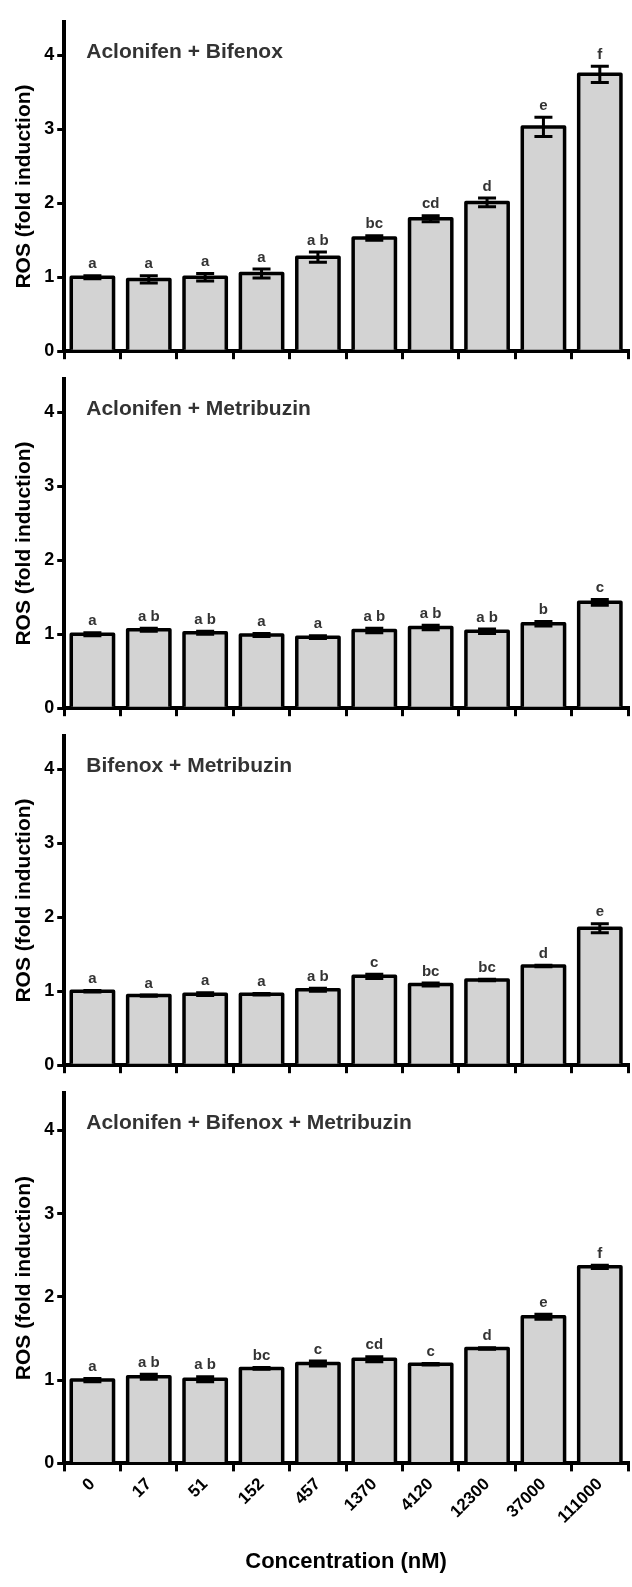 Image resolution: width=632 pixels, height=1587 pixels. What do you see at coordinates (185, 51) in the screenshot?
I see `text: Aclonifen + Bifenox` at bounding box center [185, 51].